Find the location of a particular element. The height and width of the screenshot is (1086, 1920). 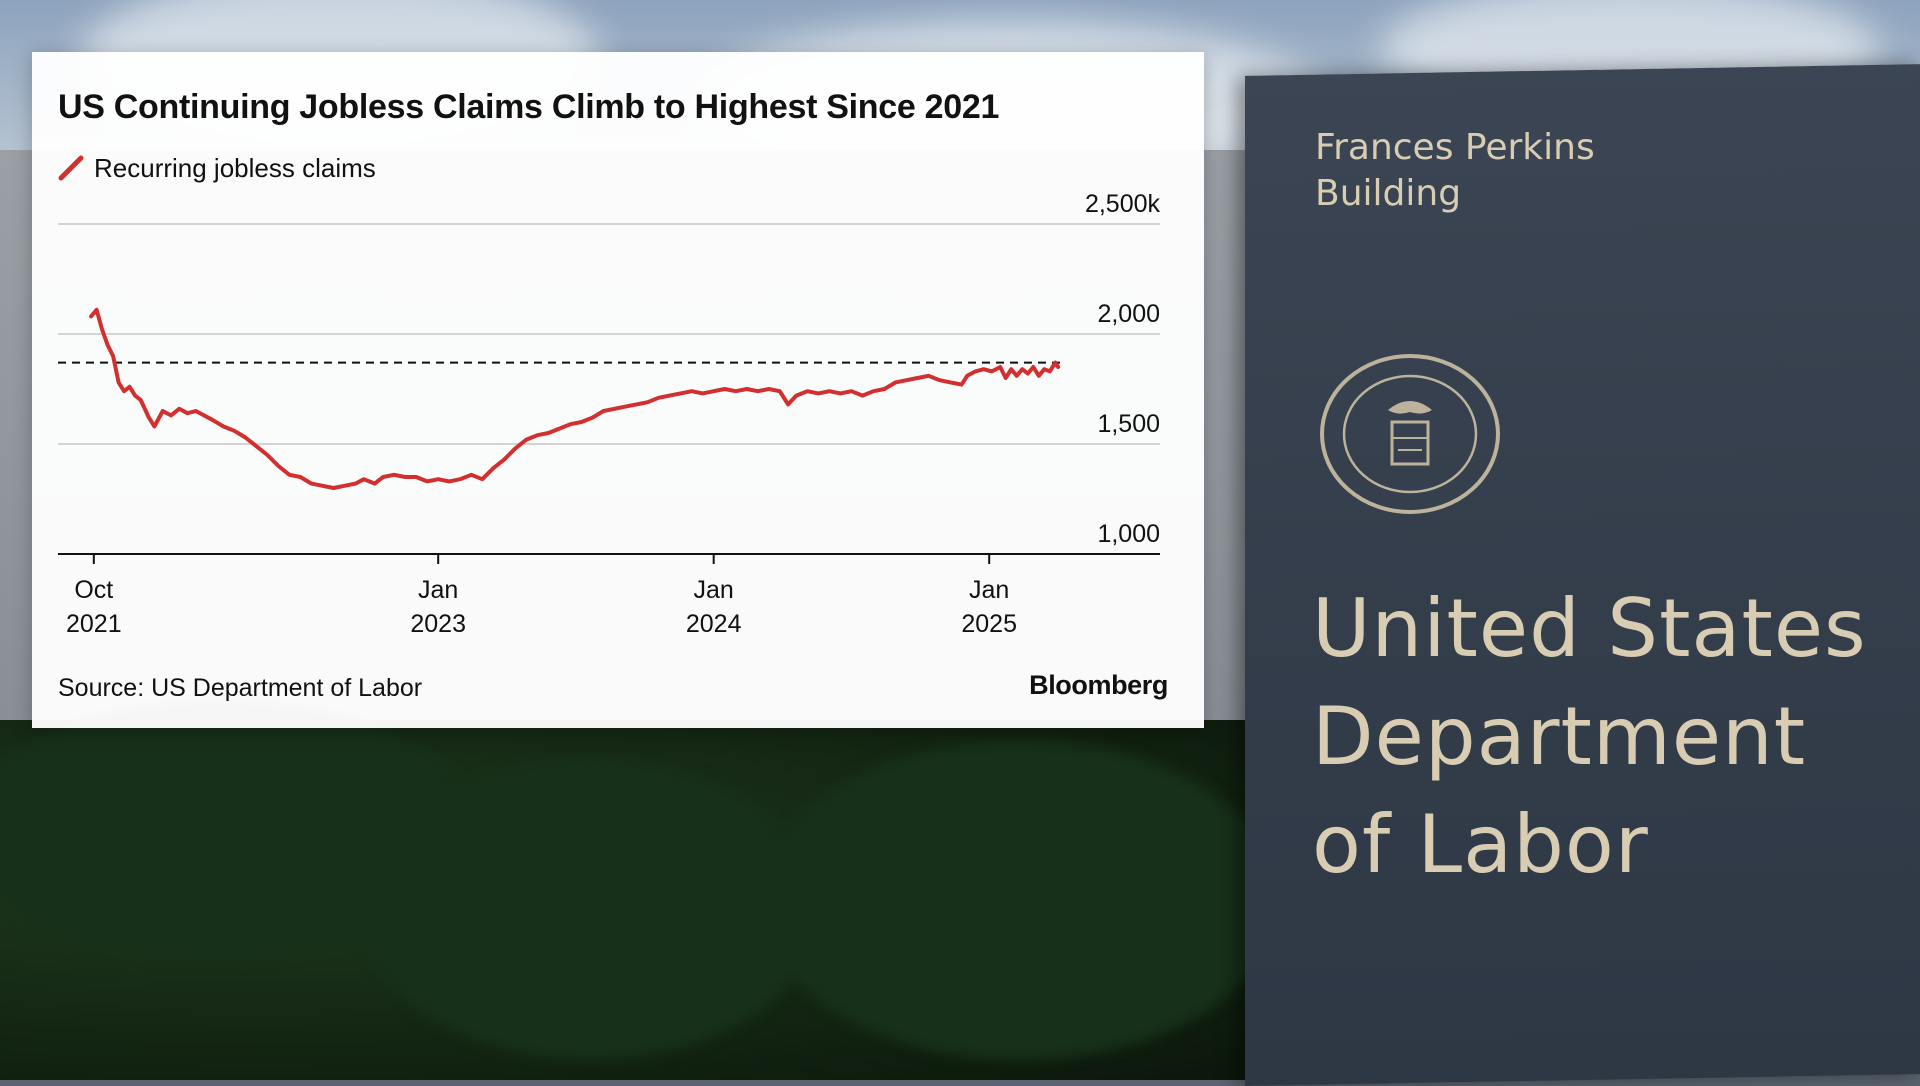

x-tick-label: 2021 is located at coordinates (94, 624).